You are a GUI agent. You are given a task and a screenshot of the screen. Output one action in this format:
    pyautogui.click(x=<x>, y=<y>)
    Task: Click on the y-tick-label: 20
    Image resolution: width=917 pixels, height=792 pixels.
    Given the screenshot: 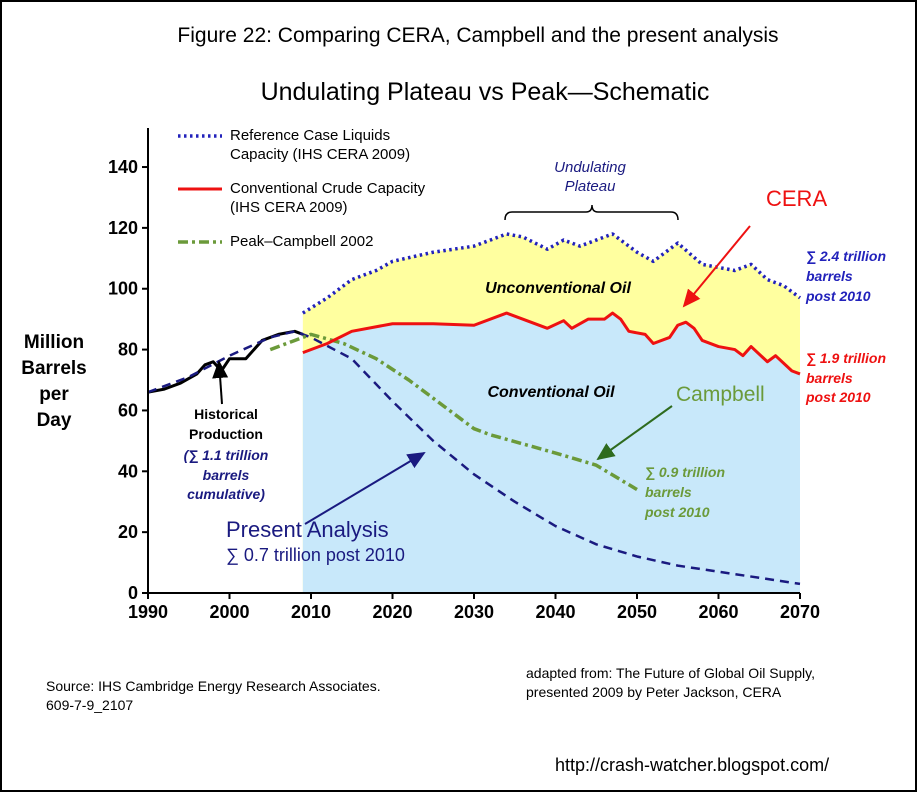 What is the action you would take?
    pyautogui.click(x=128, y=532)
    